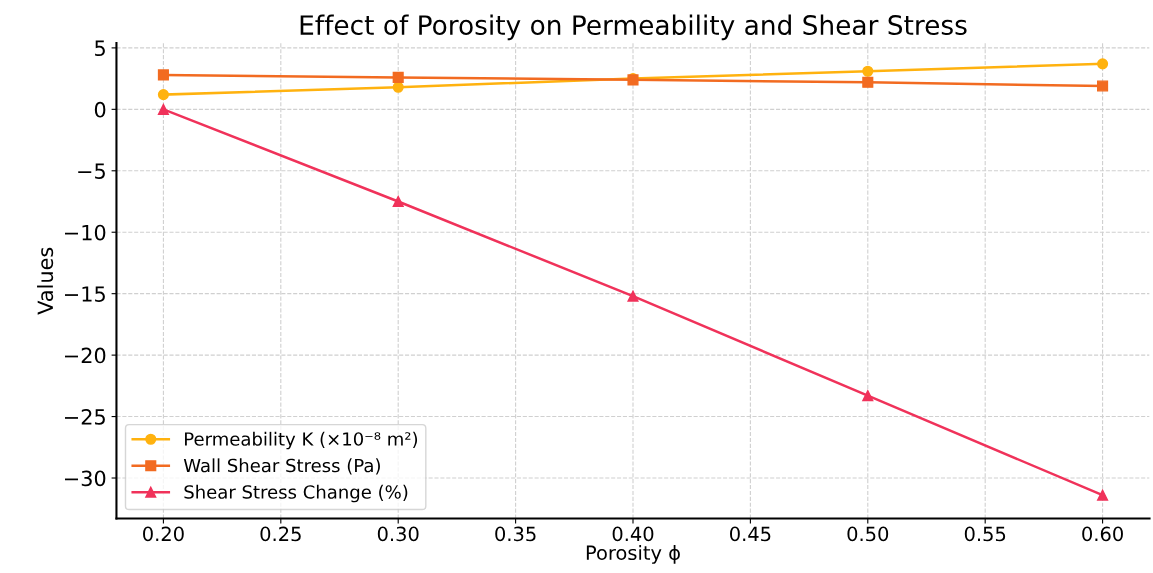  I want to click on y-tick-label: −25, so click(84, 417).